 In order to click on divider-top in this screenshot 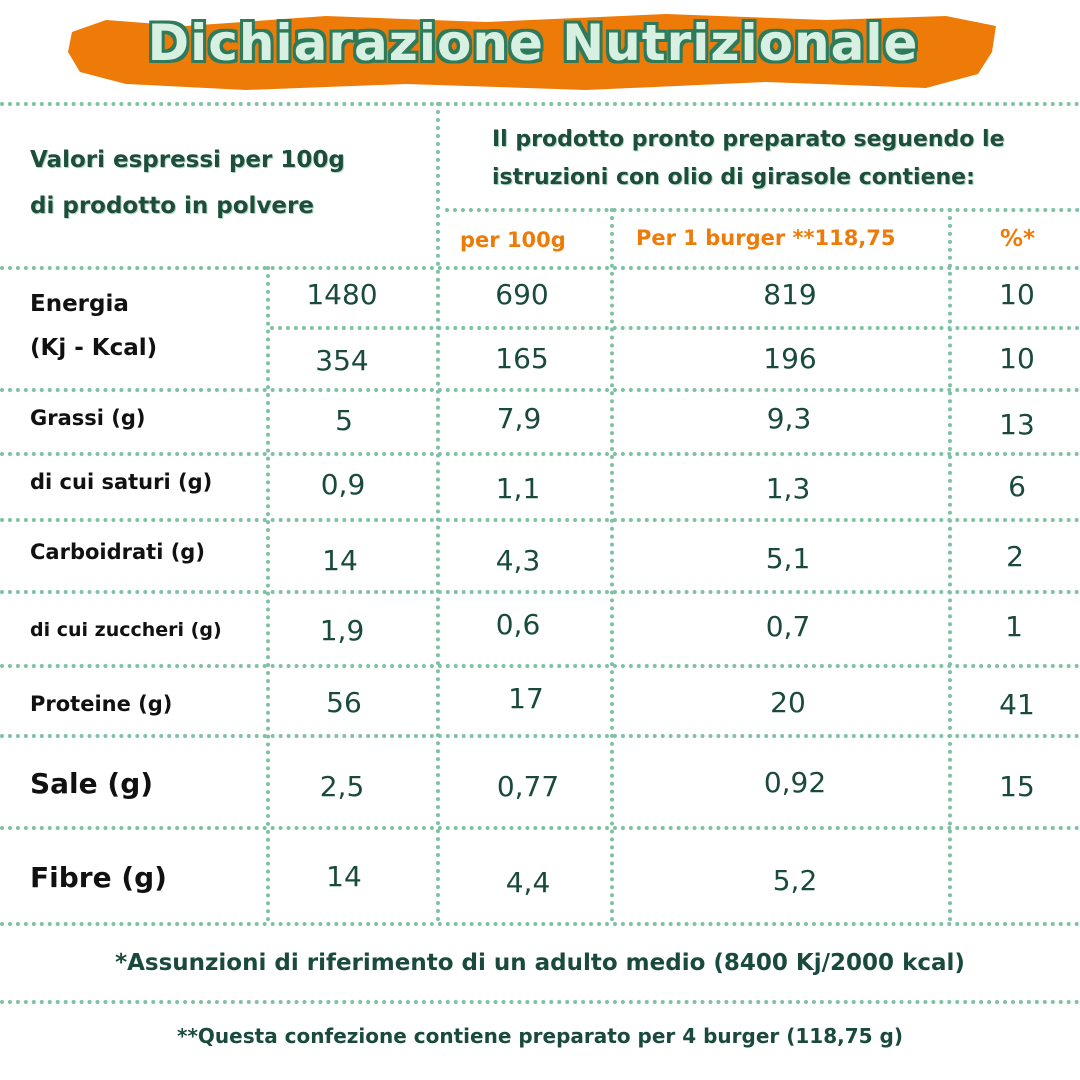, I will do `click(540, 104)`.